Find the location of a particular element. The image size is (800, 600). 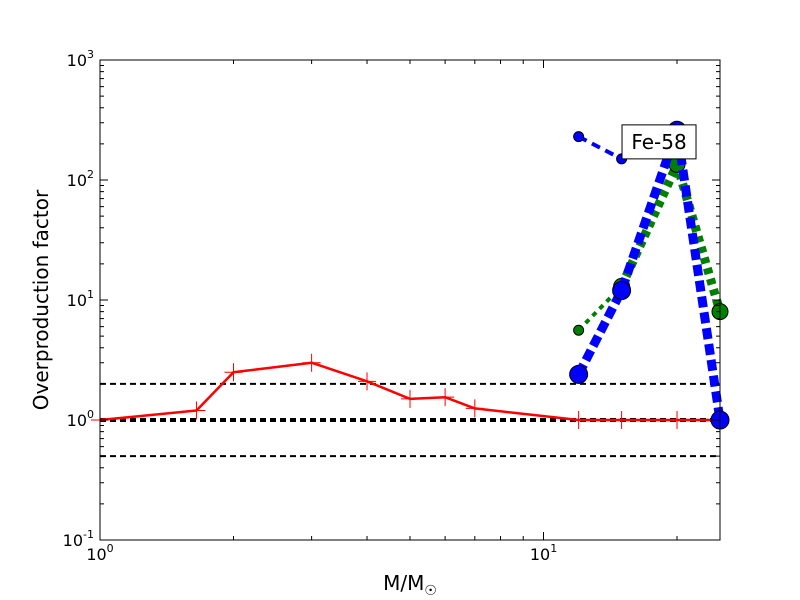

y-tick-exponent: 3 is located at coordinates (90, 54).